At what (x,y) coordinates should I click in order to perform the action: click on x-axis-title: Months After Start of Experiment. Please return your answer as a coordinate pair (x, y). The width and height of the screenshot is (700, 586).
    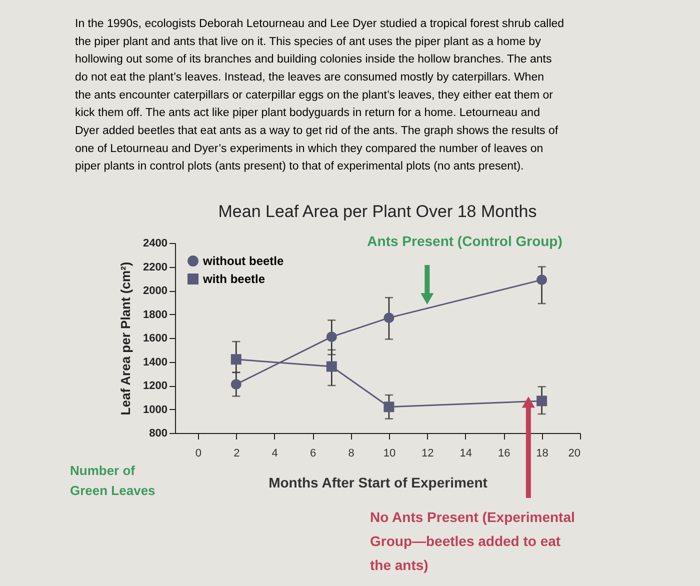
    Looking at the image, I should click on (378, 482).